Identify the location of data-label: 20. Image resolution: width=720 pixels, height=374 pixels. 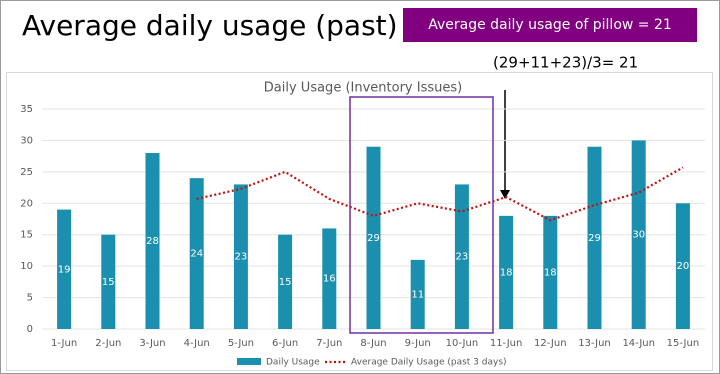
(683, 266).